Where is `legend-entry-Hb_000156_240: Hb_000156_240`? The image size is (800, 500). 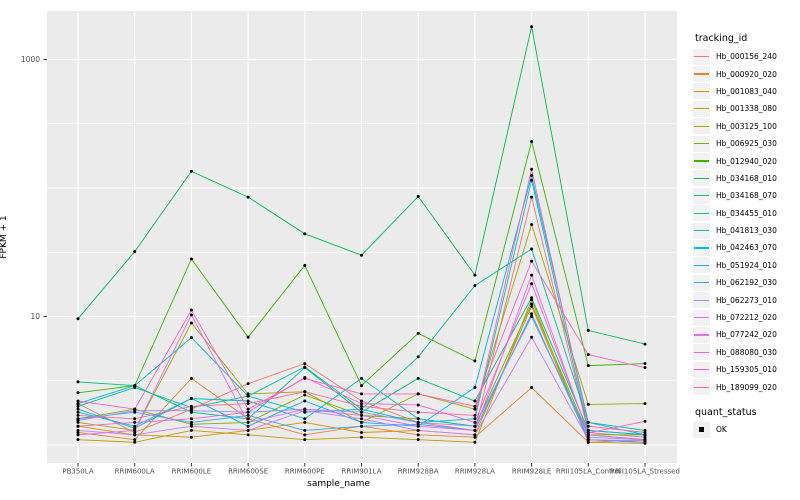
legend-entry-Hb_000156_240: Hb_000156_240 is located at coordinates (735, 56).